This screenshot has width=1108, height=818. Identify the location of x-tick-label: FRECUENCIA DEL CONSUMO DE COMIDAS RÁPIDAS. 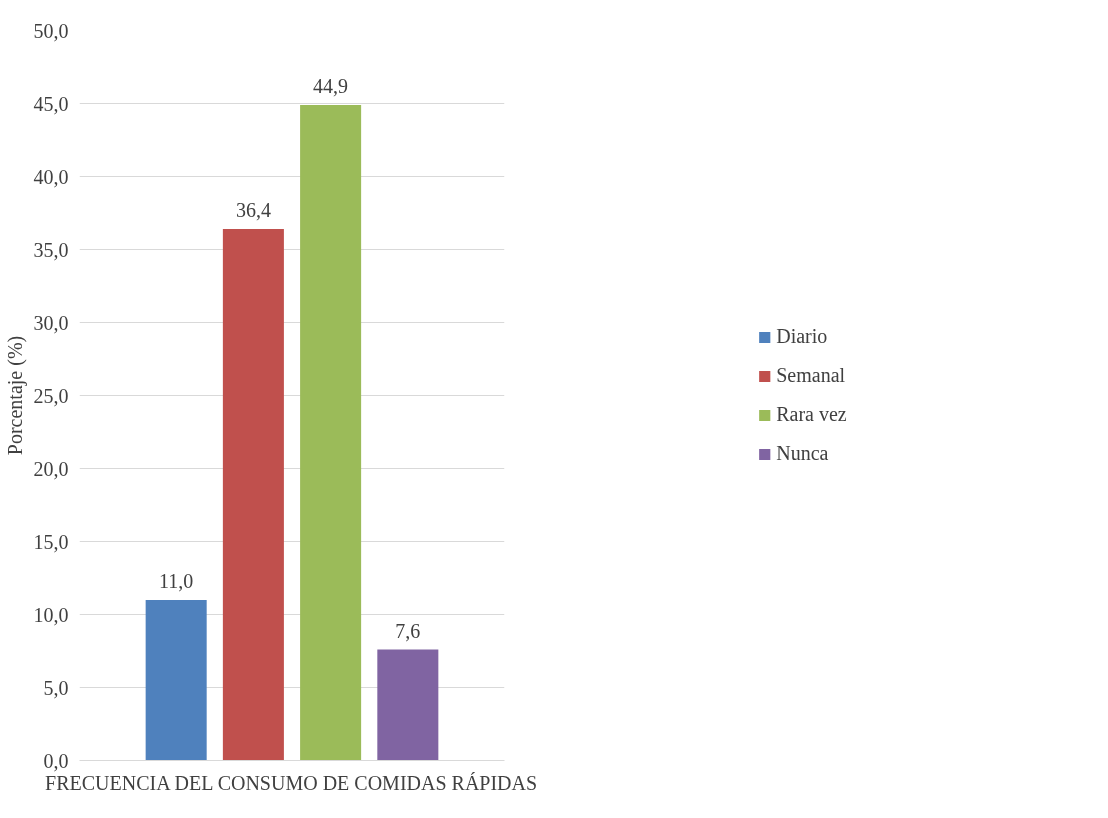
(291, 782).